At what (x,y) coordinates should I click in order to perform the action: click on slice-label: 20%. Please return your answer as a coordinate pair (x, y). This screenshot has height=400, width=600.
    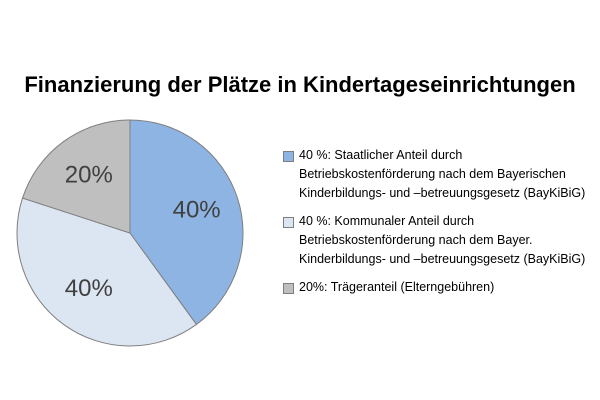
    Looking at the image, I should click on (89, 175).